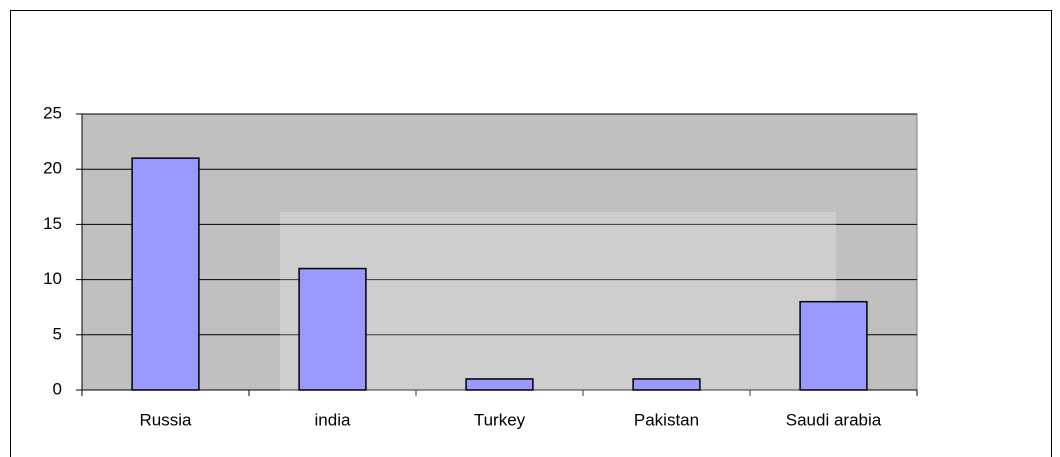  I want to click on x-tick-label: india, so click(333, 419).